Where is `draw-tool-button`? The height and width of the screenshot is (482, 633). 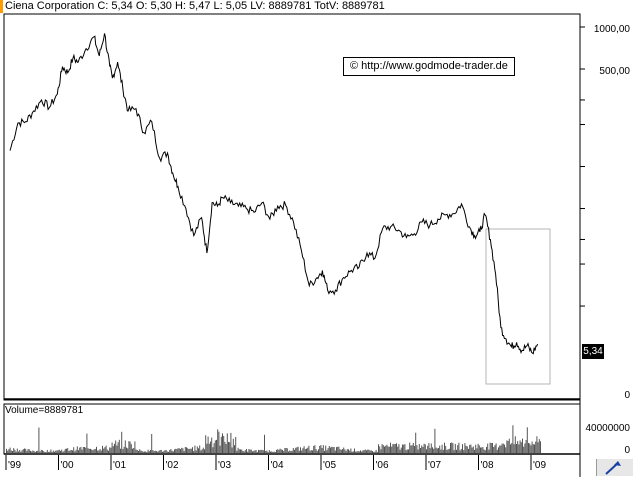 draw-tool-button is located at coordinates (614, 467).